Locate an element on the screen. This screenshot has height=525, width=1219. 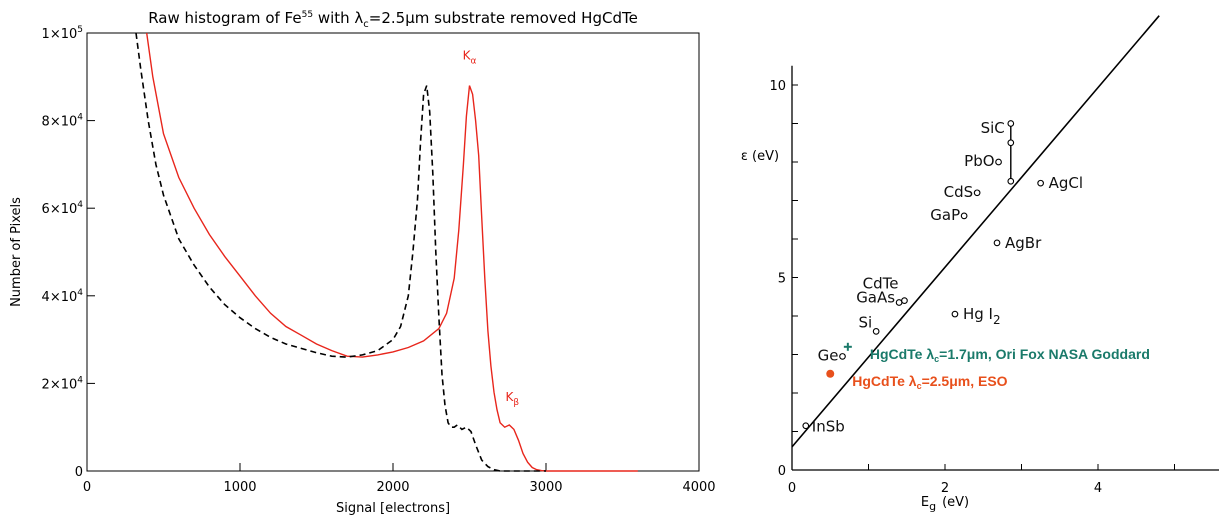
peak-annotation: Kβ is located at coordinates (513, 399).